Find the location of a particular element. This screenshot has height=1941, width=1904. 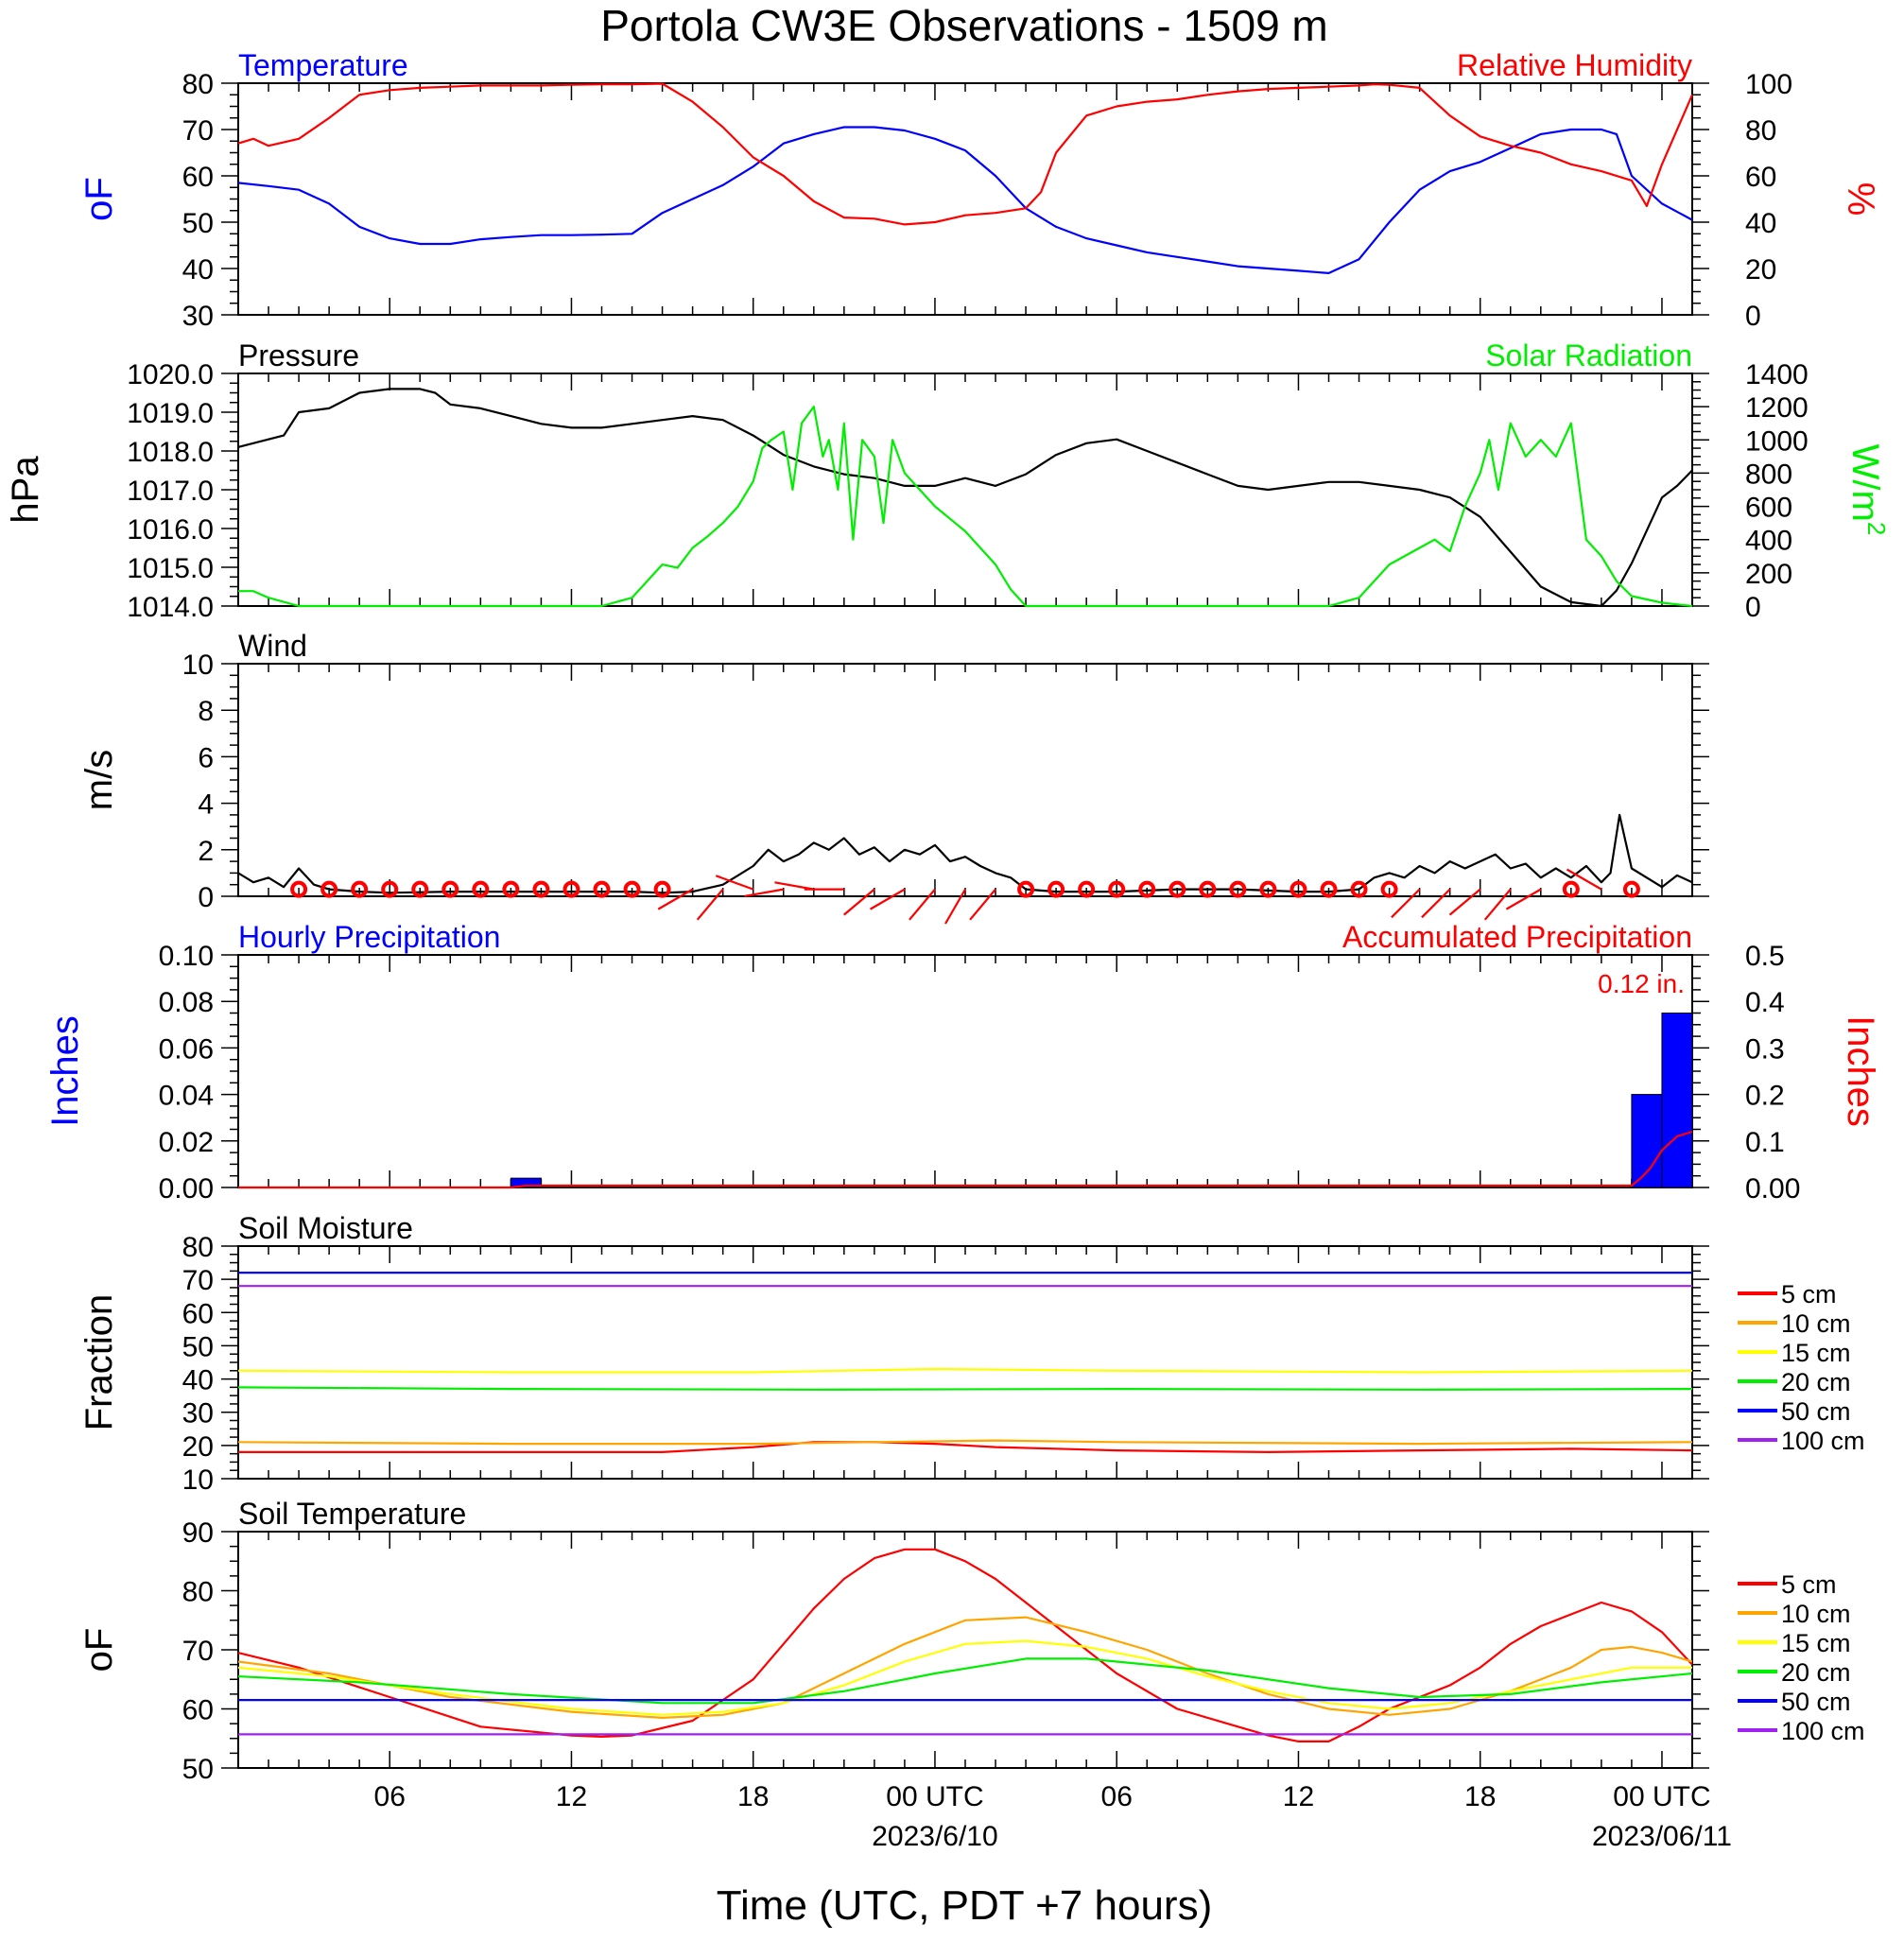

panel-title-left: Soil Temperature is located at coordinates (352, 1514).